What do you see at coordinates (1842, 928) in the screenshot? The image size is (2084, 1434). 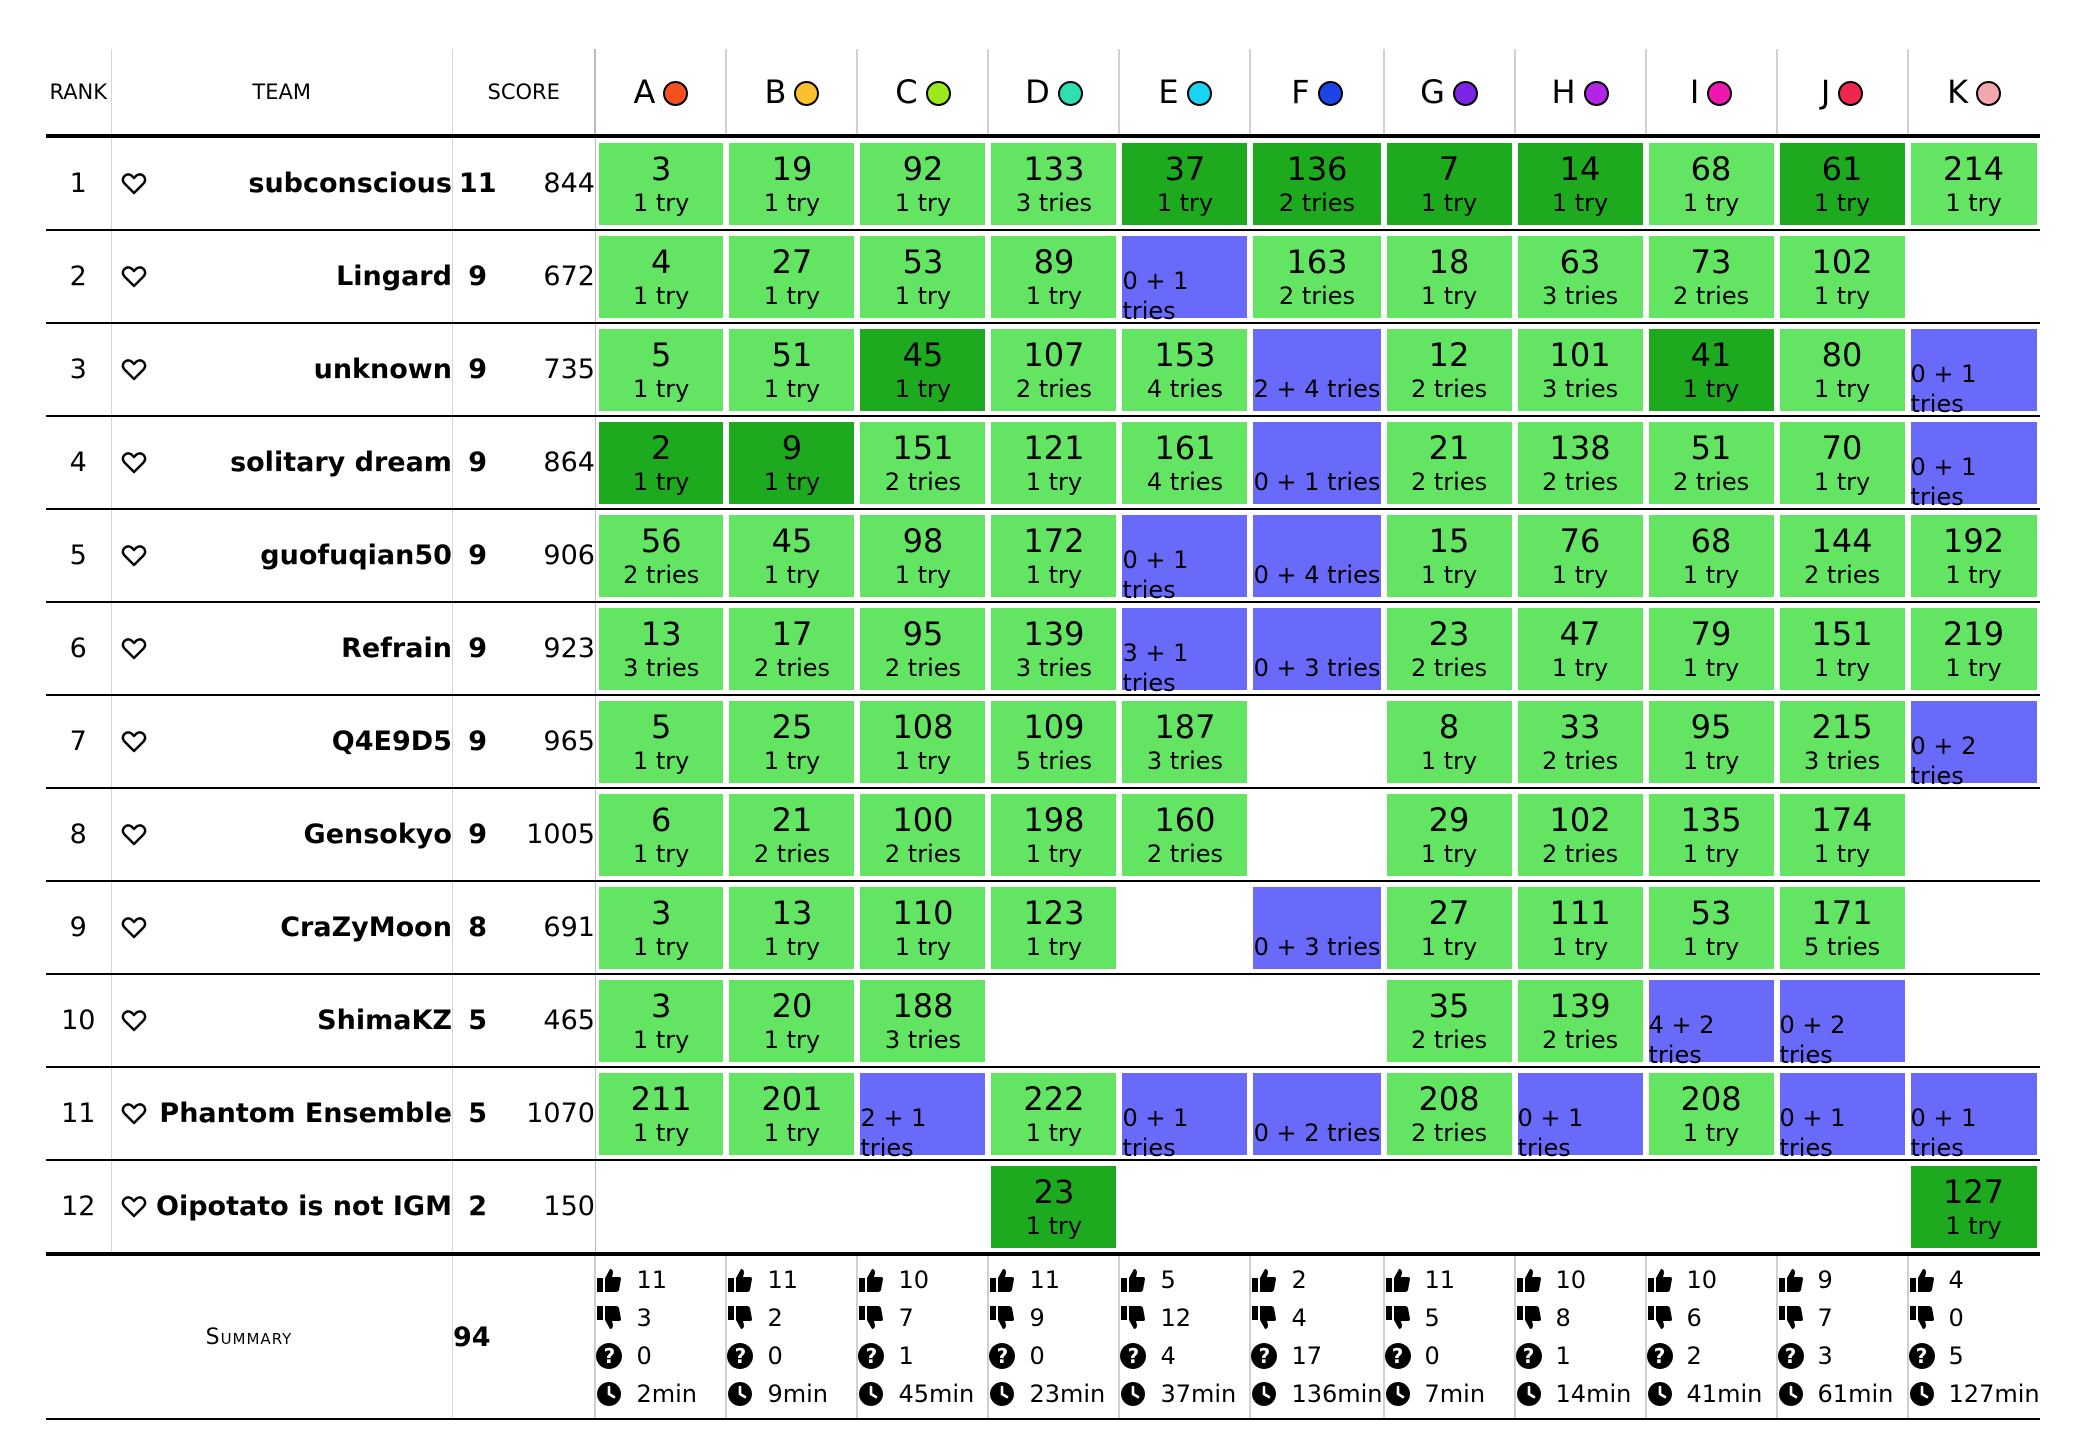 I see `problem-cell-j: 171 5 tries` at bounding box center [1842, 928].